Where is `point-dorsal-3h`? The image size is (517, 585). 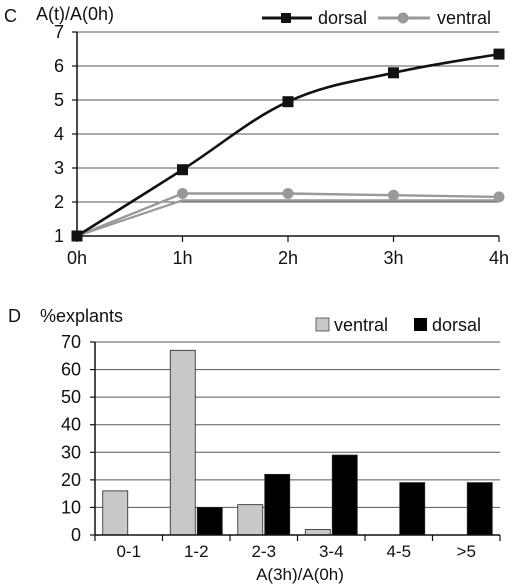 point-dorsal-3h is located at coordinates (393, 73).